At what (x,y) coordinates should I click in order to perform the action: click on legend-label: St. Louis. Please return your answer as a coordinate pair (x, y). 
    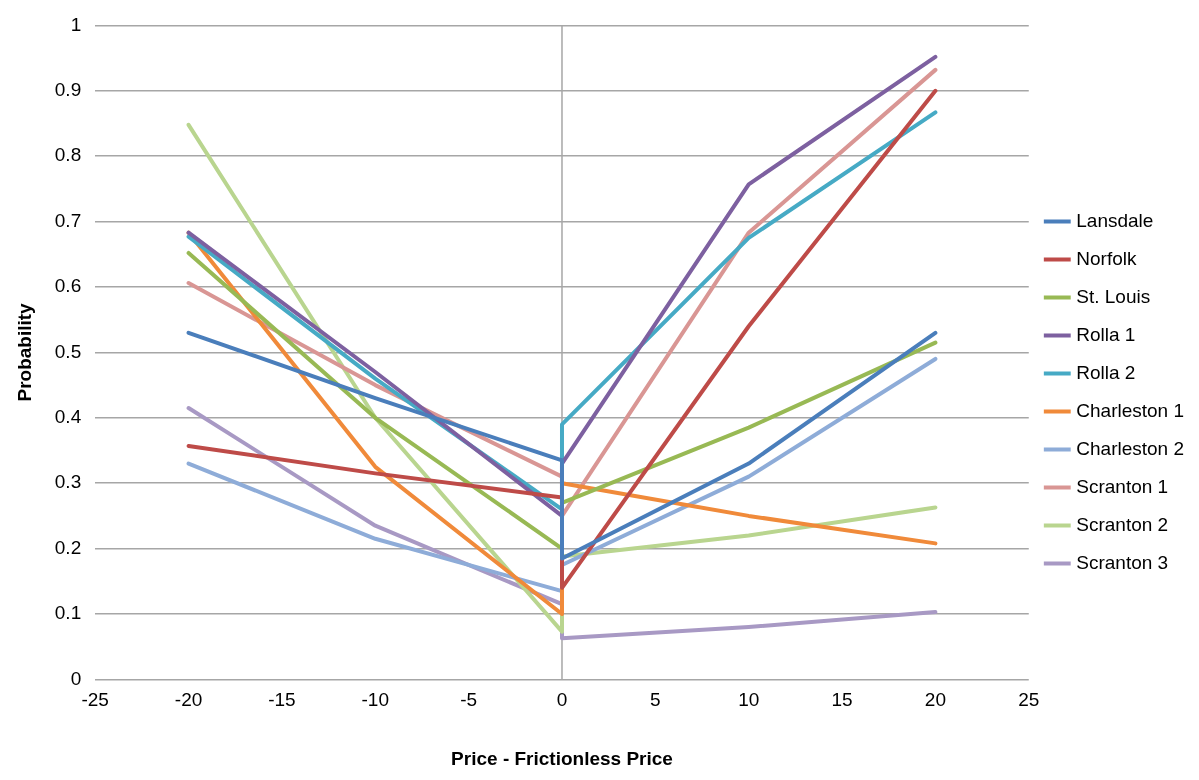
    Looking at the image, I should click on (1113, 296).